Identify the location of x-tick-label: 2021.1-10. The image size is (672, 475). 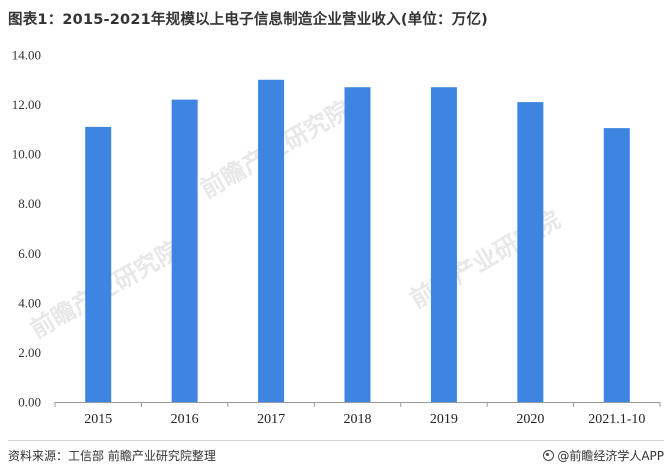
(616, 419).